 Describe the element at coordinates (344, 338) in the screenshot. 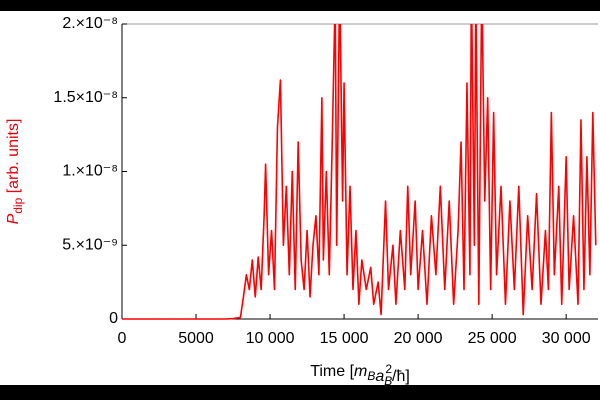

I see `x-tick-label: 15 000` at that location.